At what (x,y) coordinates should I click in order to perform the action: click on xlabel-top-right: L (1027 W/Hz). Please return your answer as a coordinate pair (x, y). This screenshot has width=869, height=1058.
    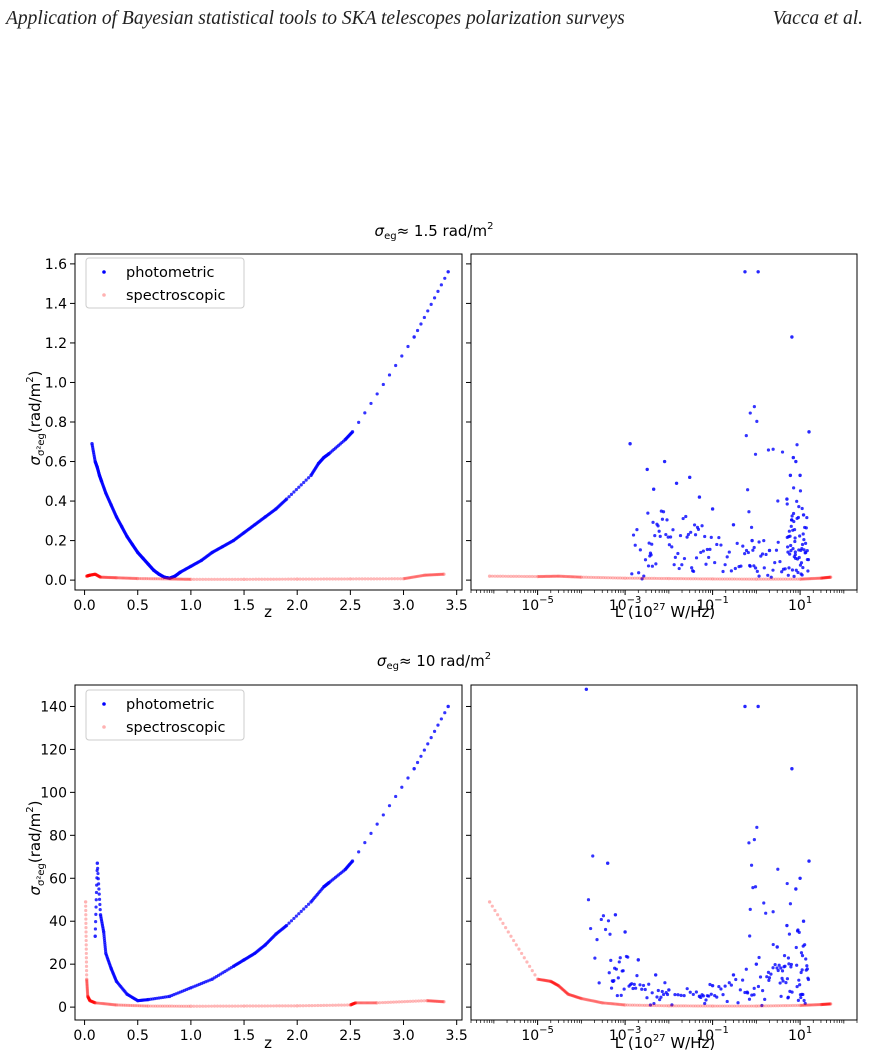
    Looking at the image, I should click on (665, 611).